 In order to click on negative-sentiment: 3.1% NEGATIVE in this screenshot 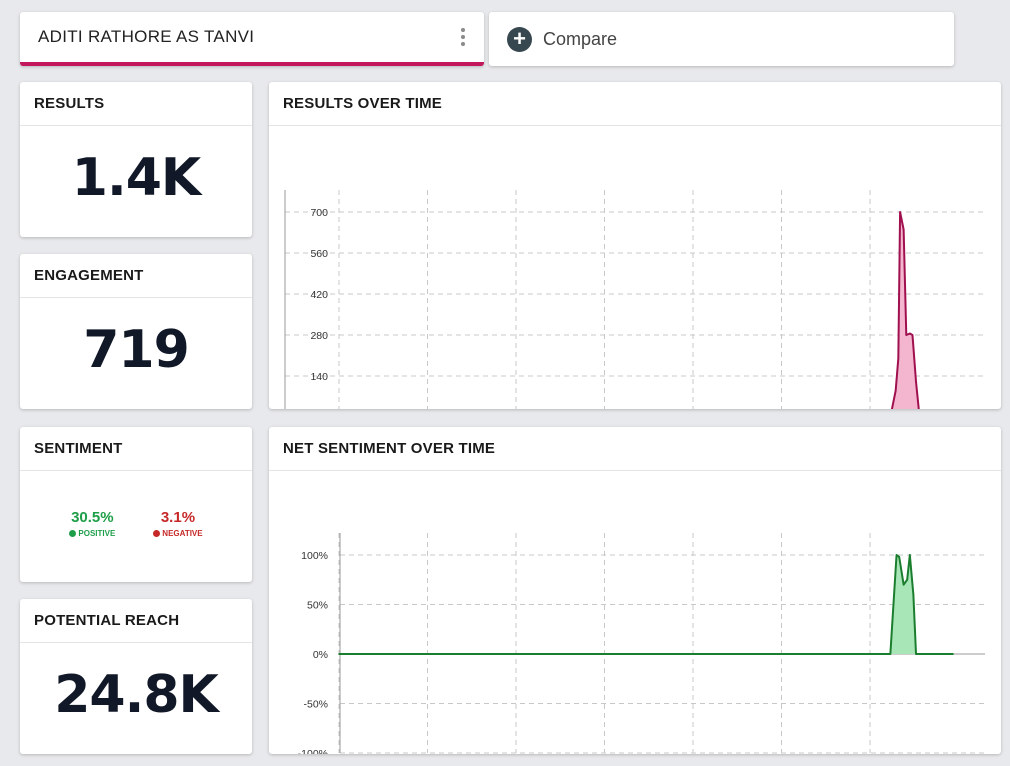, I will do `click(178, 523)`.